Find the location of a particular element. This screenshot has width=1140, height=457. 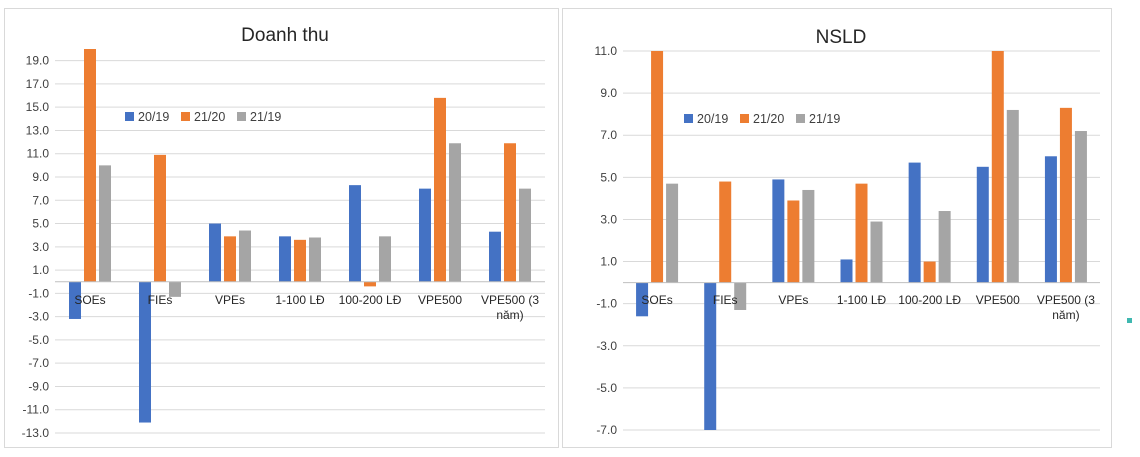

chart-title: Doanh thu is located at coordinates (285, 35).